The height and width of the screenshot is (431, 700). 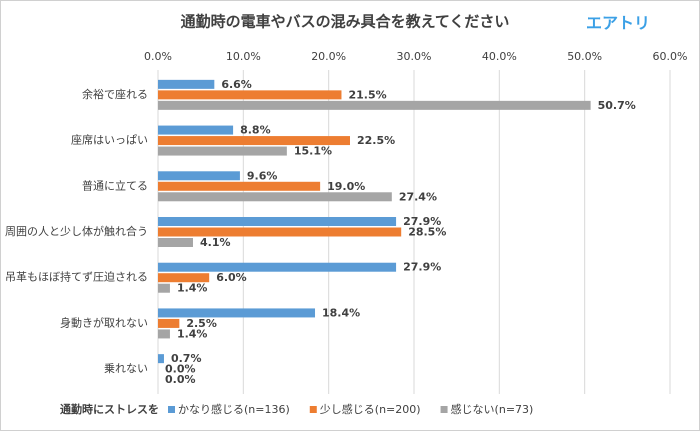 What do you see at coordinates (109, 409) in the screenshot?
I see `legend-title: 通勤時にストレスを` at bounding box center [109, 409].